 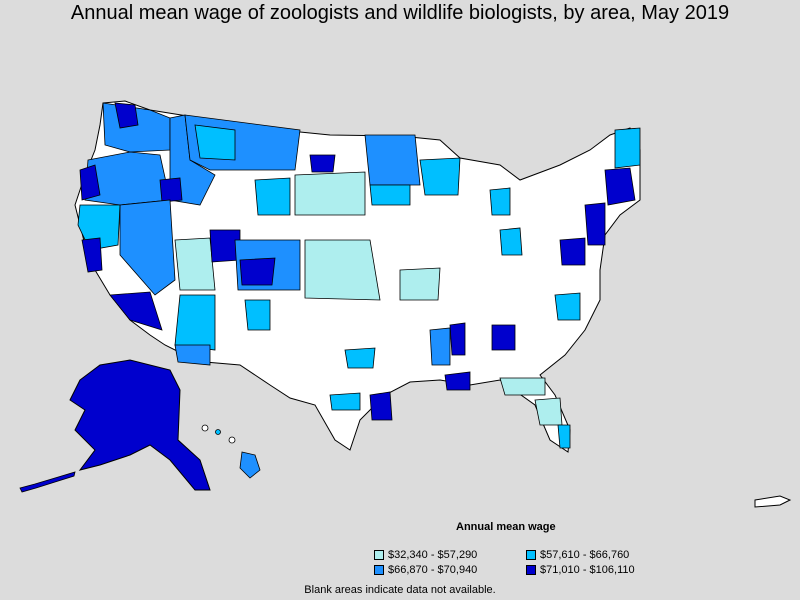 I want to click on region-kansas-nebraska, so click(x=342, y=270).